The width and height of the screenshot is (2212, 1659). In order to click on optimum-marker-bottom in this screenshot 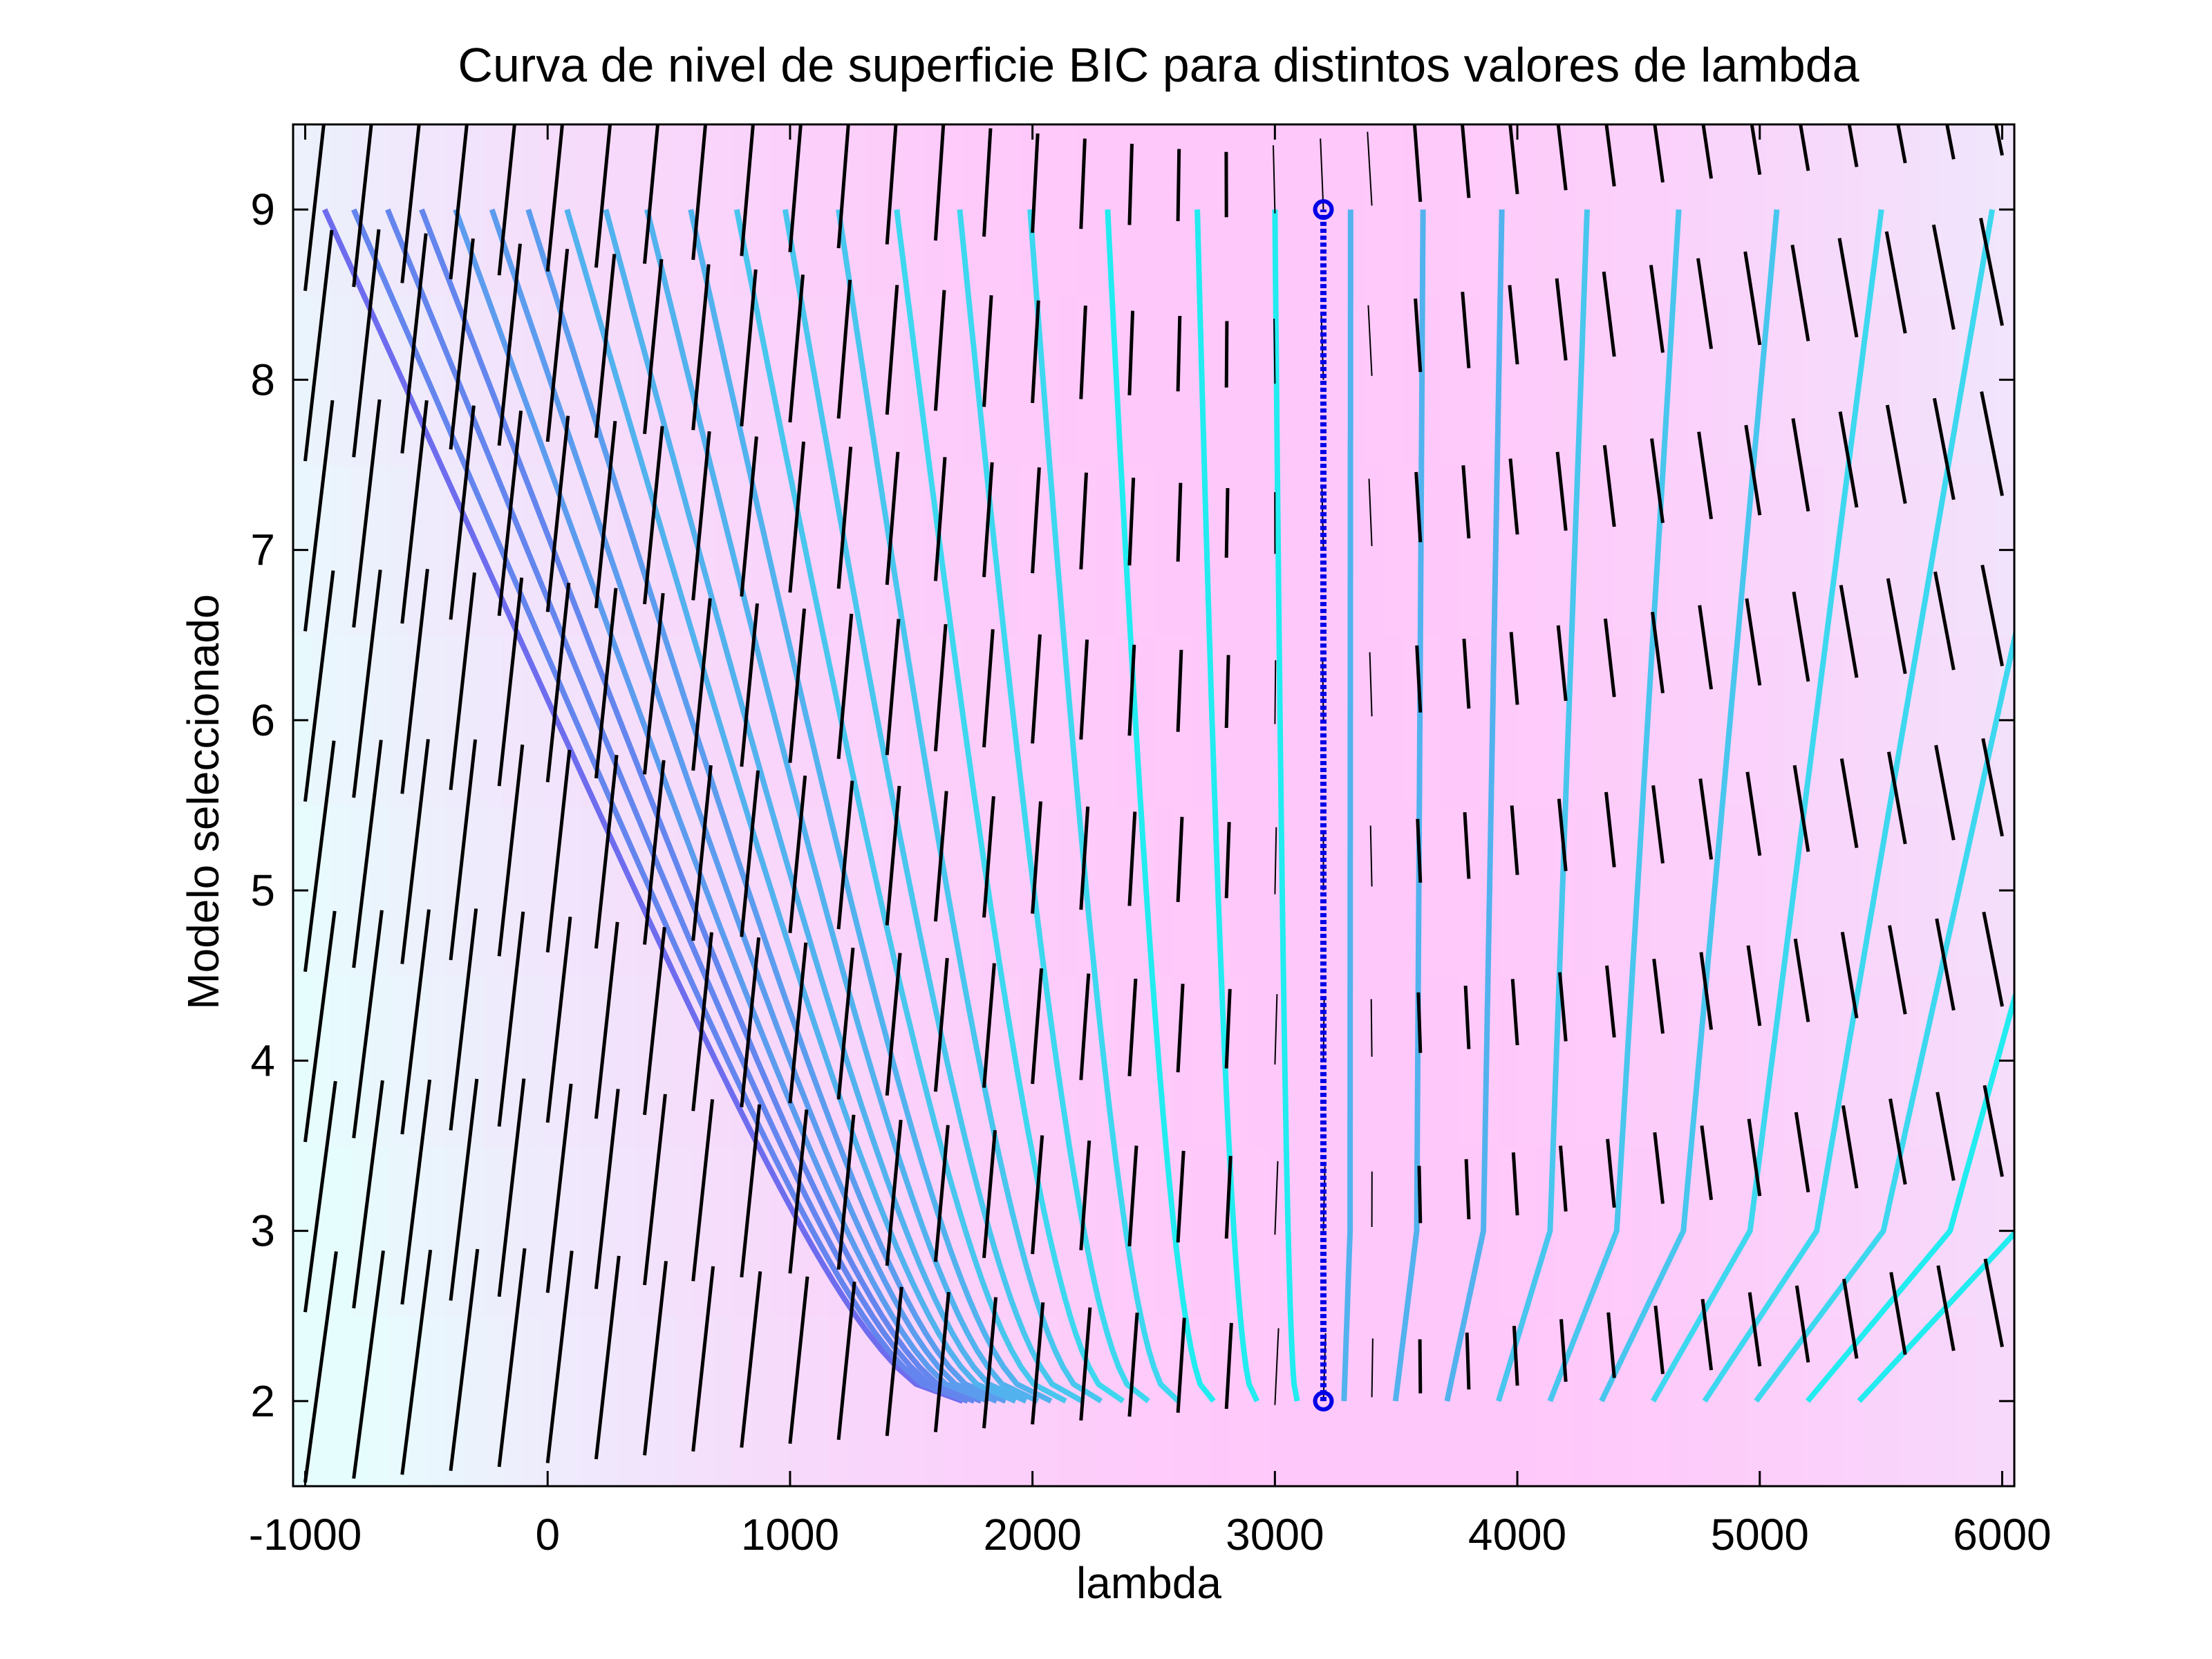, I will do `click(1323, 1401)`.